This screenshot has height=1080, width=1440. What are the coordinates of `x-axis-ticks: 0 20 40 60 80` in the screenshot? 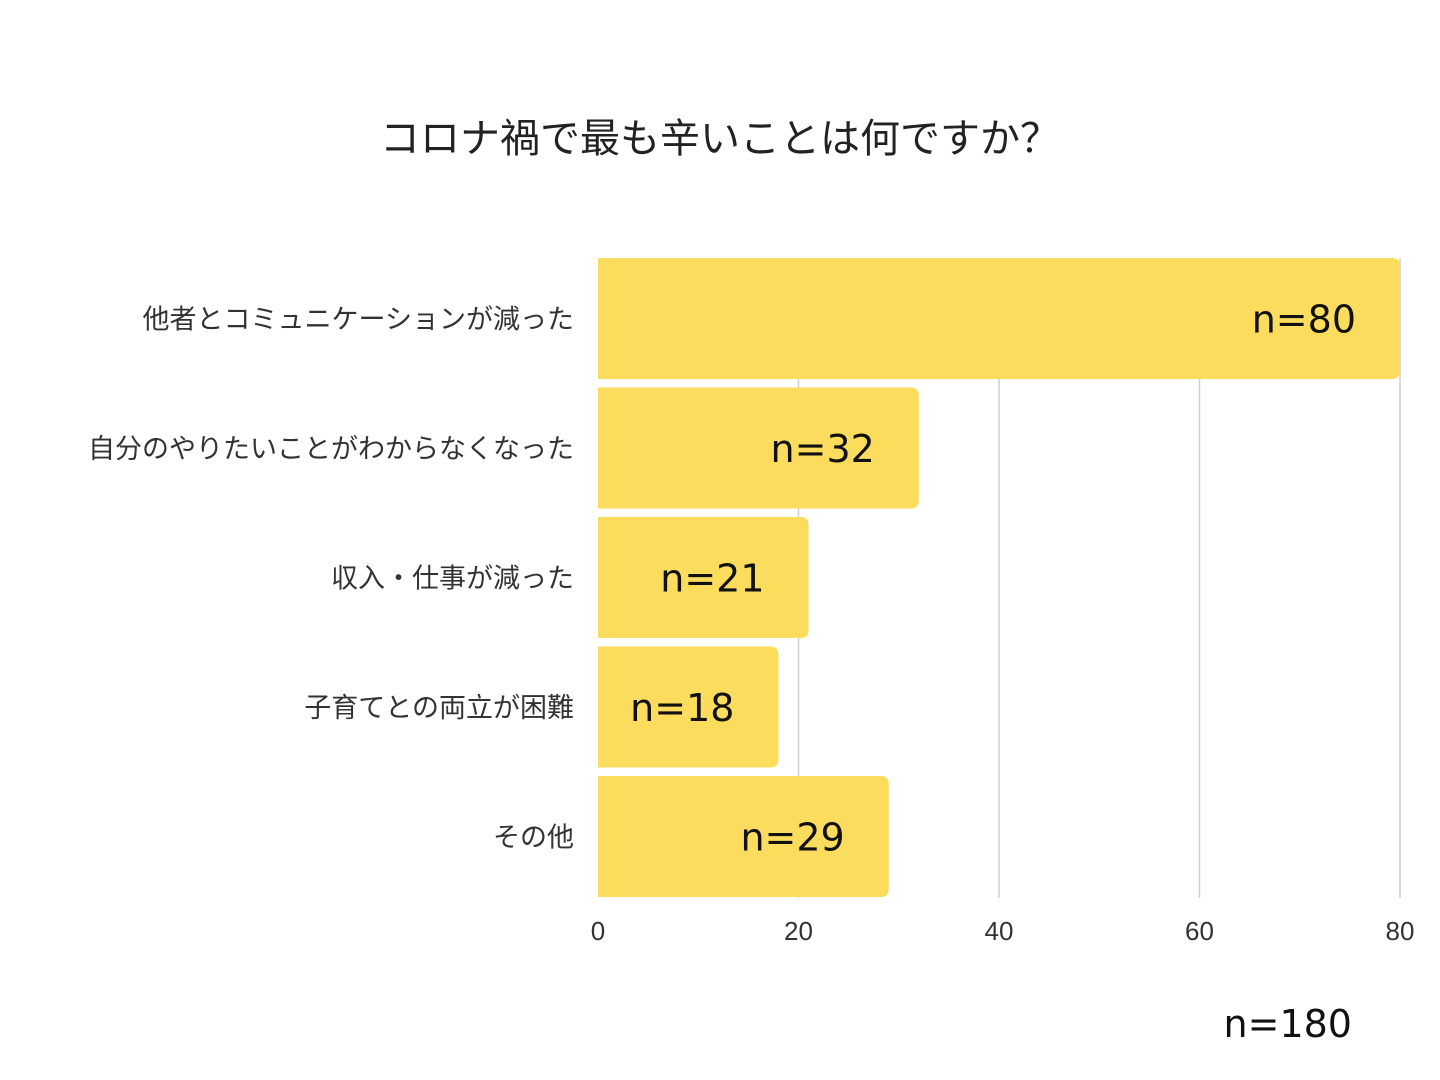 It's located at (1003, 931).